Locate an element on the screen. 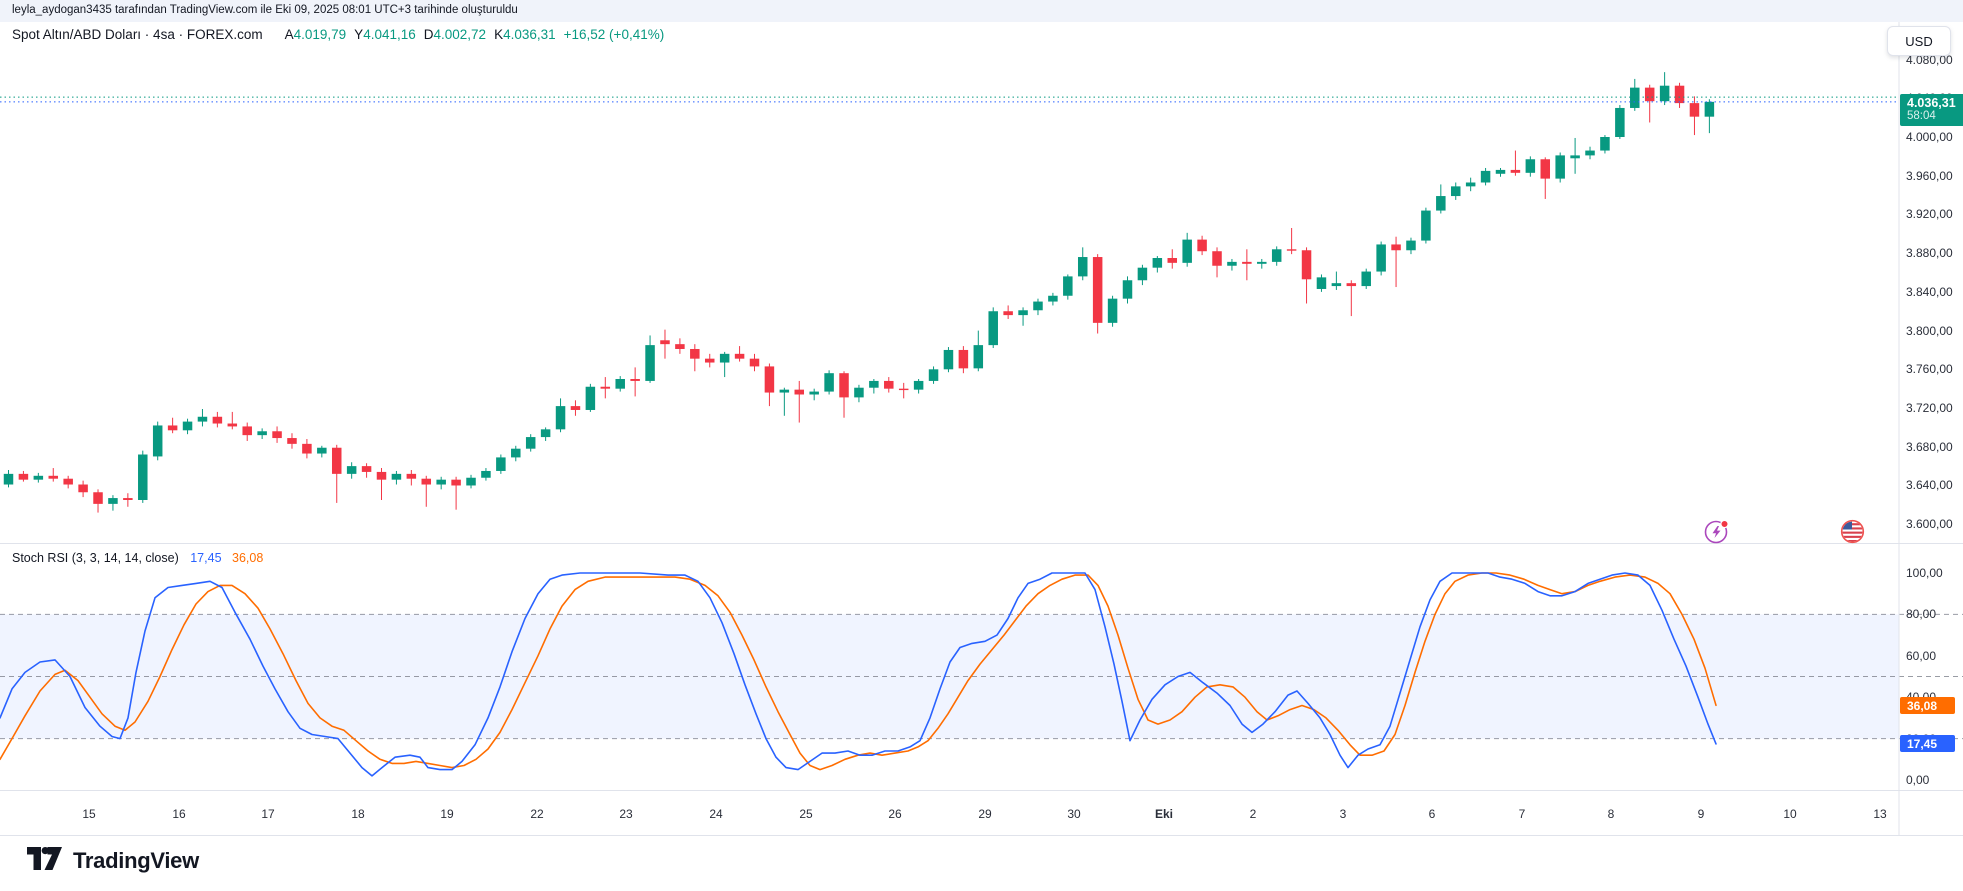 The image size is (1963, 891). currency-toggle-button: USD is located at coordinates (1919, 41).